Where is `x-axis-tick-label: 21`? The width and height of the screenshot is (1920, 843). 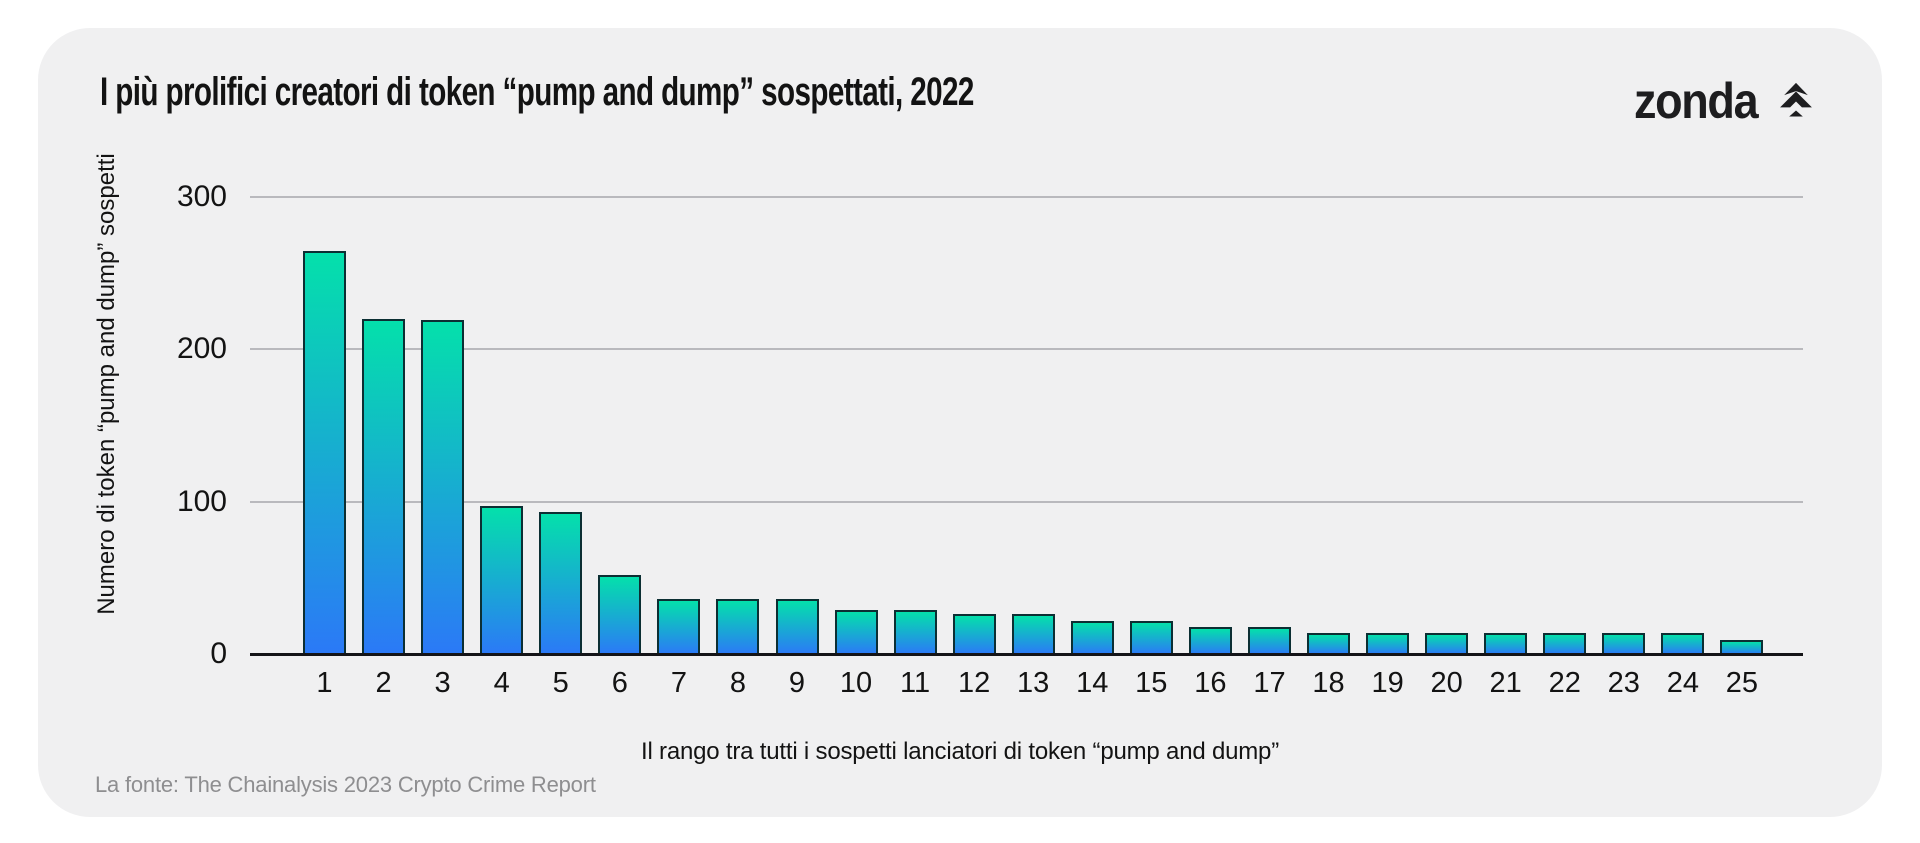
x-axis-tick-label: 21 is located at coordinates (1505, 683).